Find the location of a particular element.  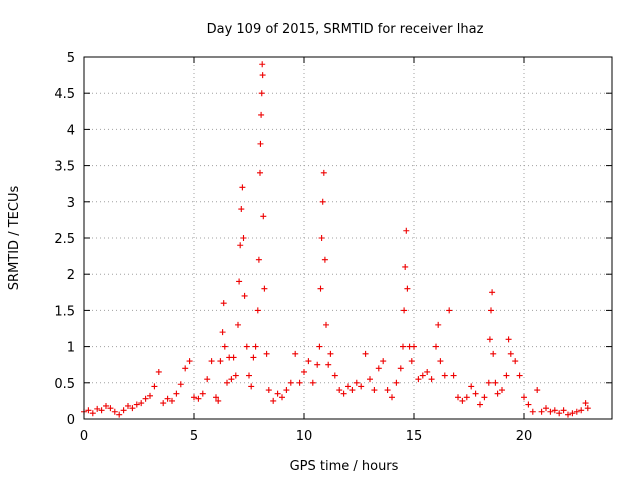

y-tick-label: 2.5 is located at coordinates (64, 239).